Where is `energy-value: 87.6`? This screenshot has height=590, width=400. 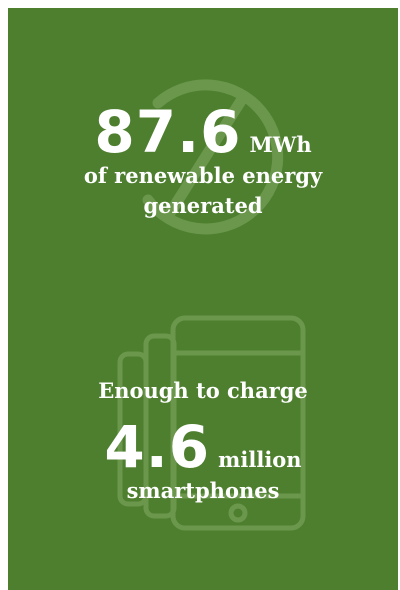 energy-value: 87.6 is located at coordinates (168, 132).